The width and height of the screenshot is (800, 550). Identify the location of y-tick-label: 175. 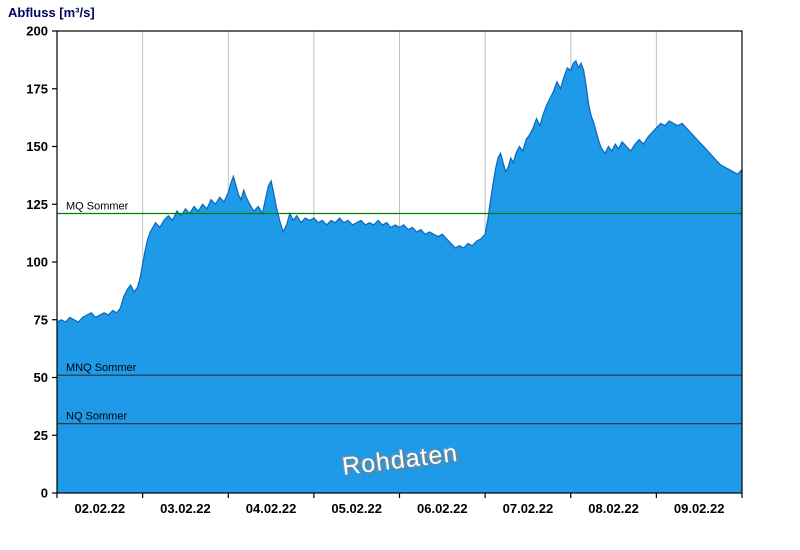
(37, 88).